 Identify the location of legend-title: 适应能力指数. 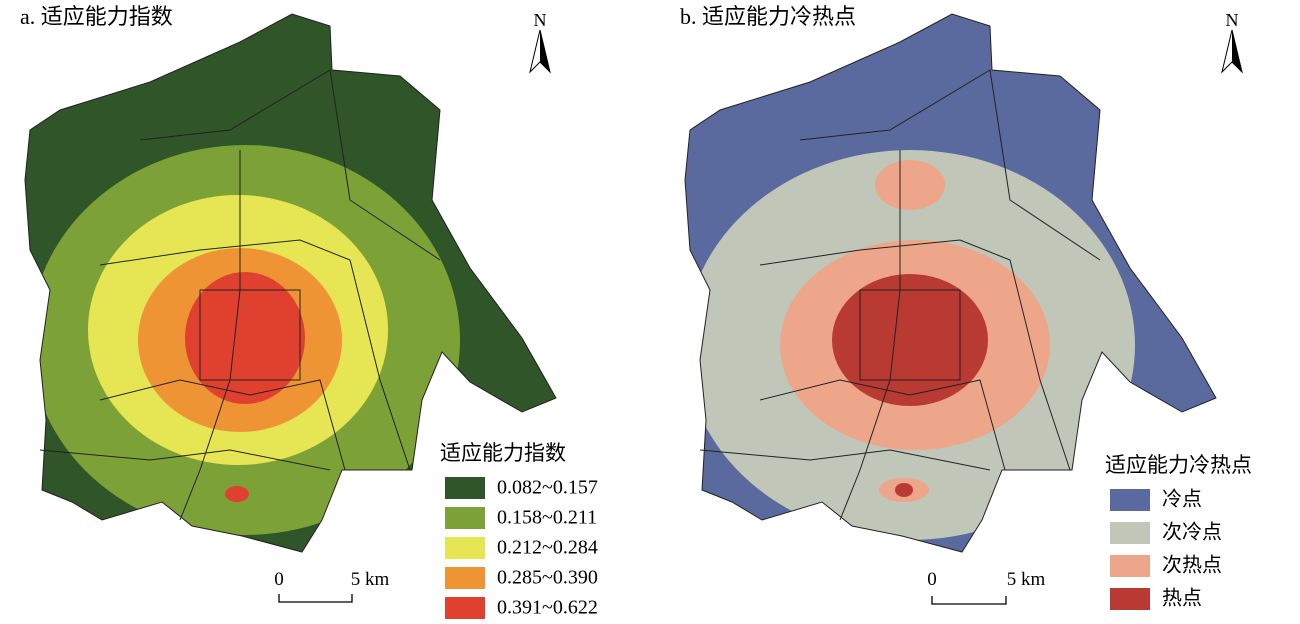
(503, 453).